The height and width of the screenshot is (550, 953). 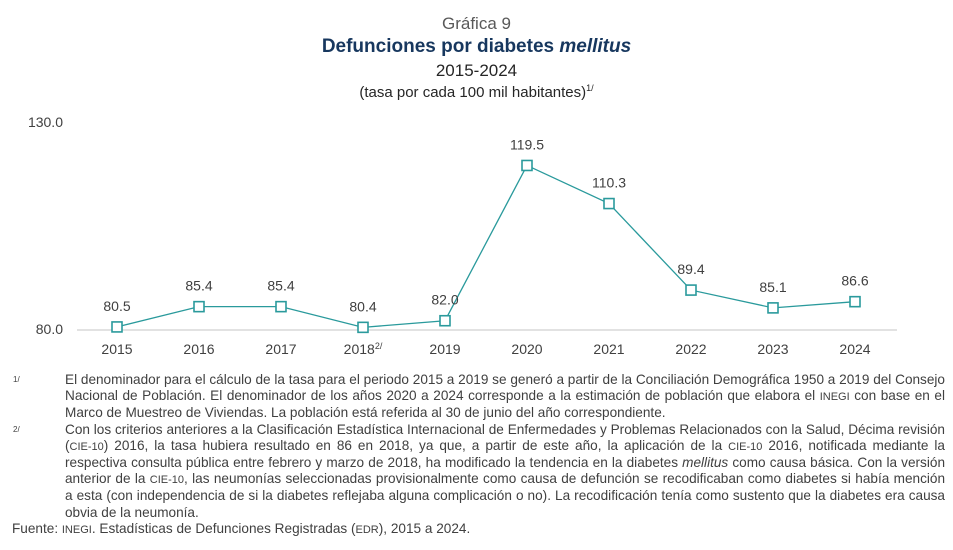 I want to click on x-tick-label: 2019, so click(x=444, y=349).